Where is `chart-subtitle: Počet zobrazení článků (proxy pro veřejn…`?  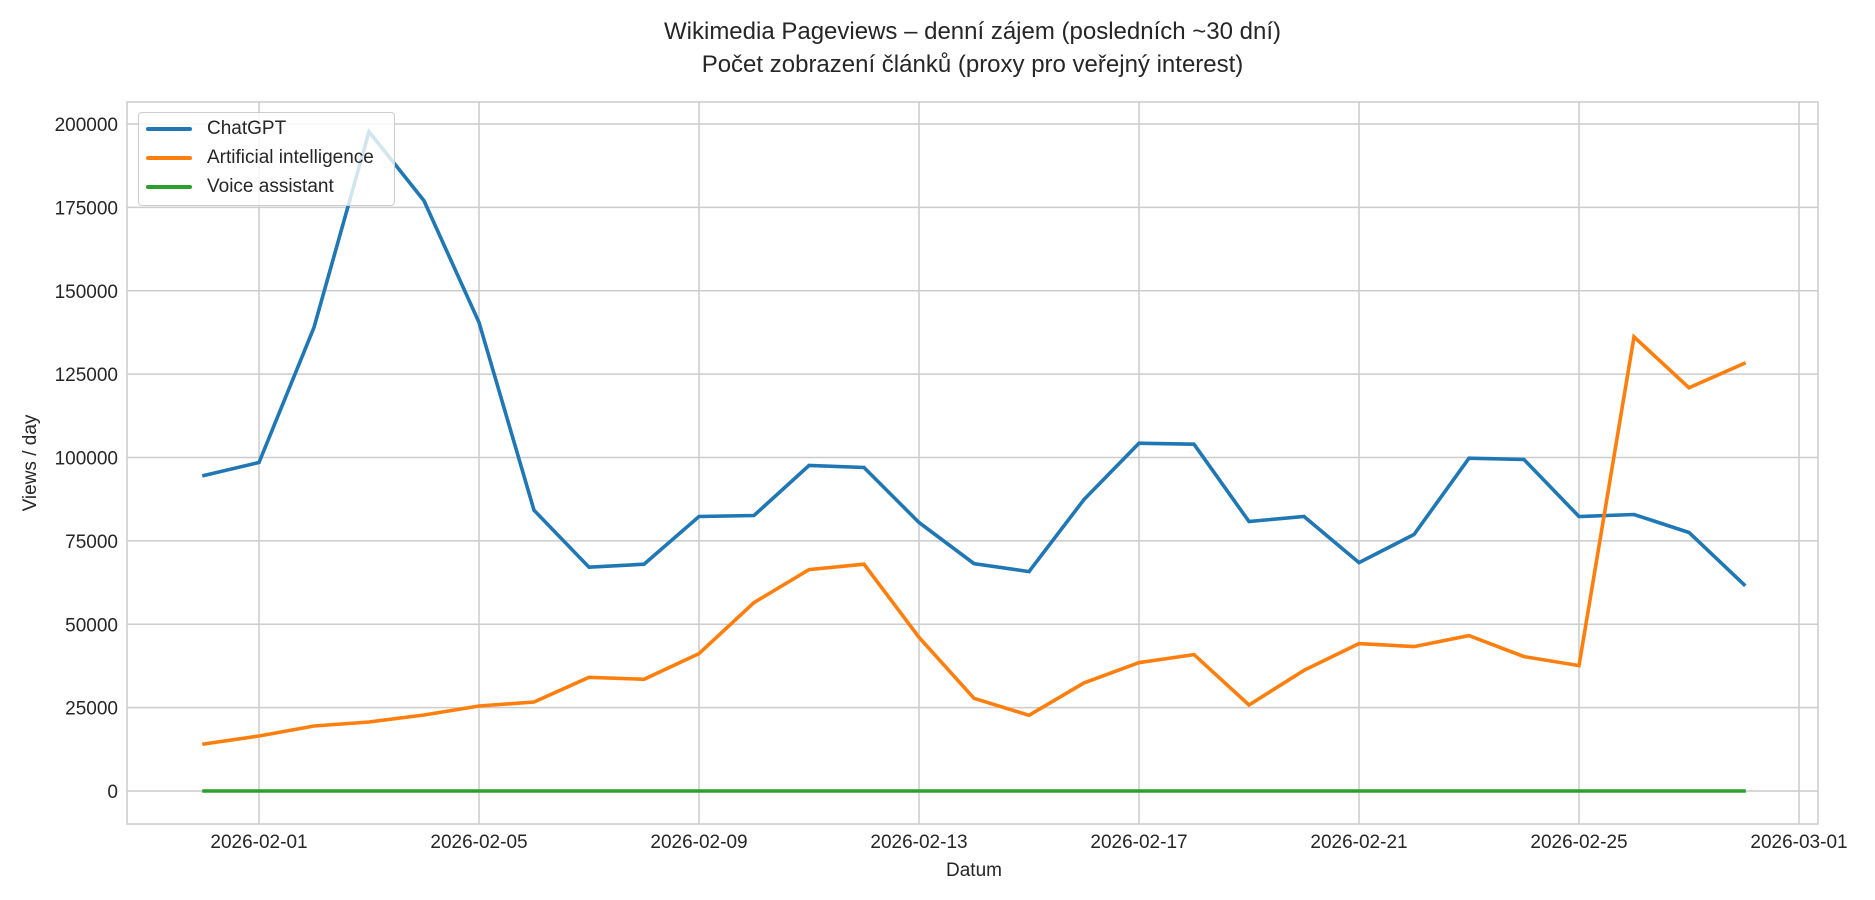
chart-subtitle: Počet zobrazení článků (proxy pro veřejn… is located at coordinates (972, 64).